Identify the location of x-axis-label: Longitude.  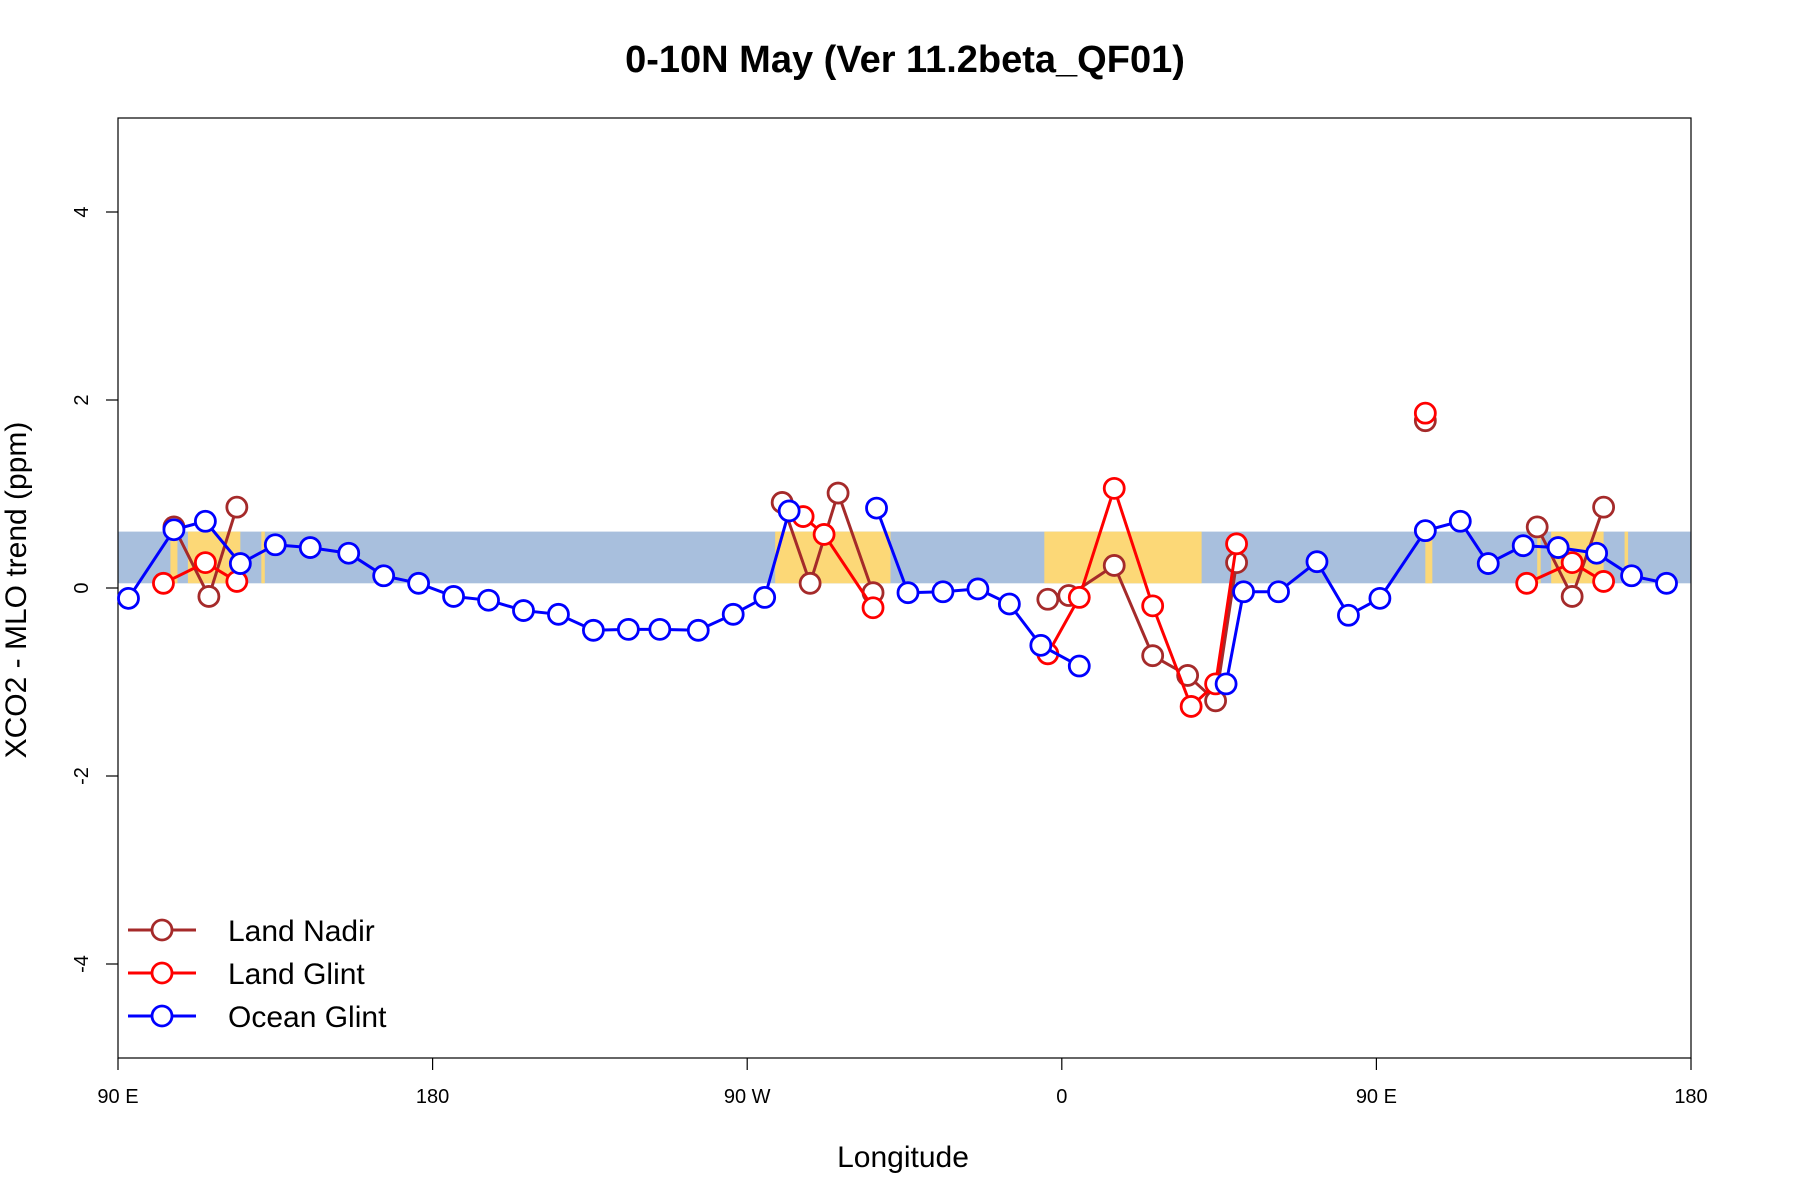
(903, 1157).